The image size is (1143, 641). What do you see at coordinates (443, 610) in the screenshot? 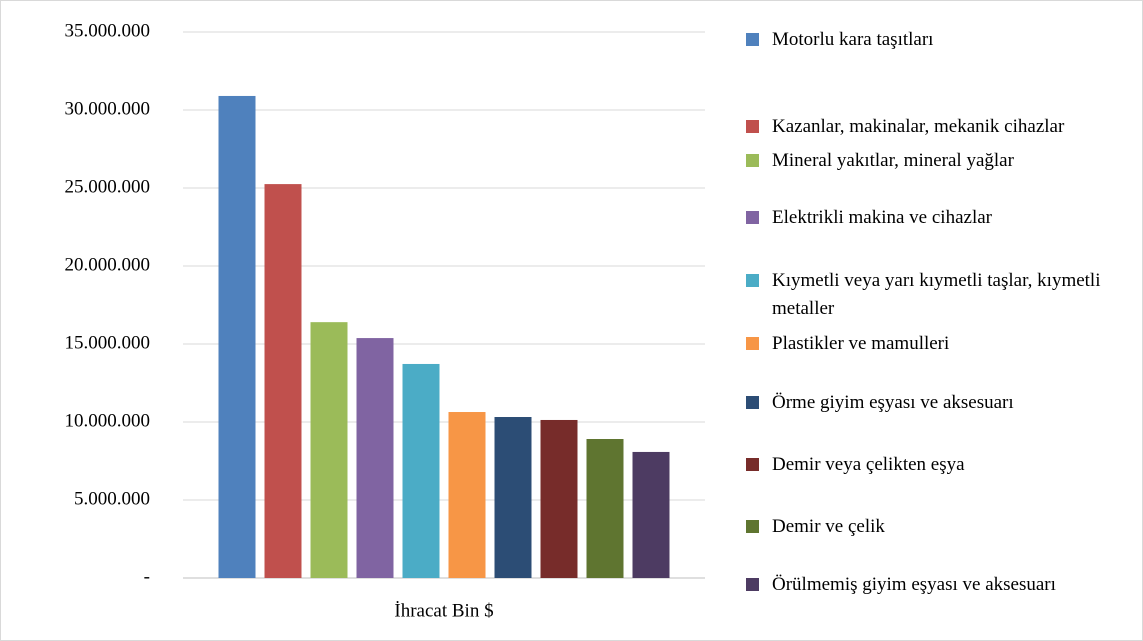
I see `x-tick-label: İhracat Bin $` at bounding box center [443, 610].